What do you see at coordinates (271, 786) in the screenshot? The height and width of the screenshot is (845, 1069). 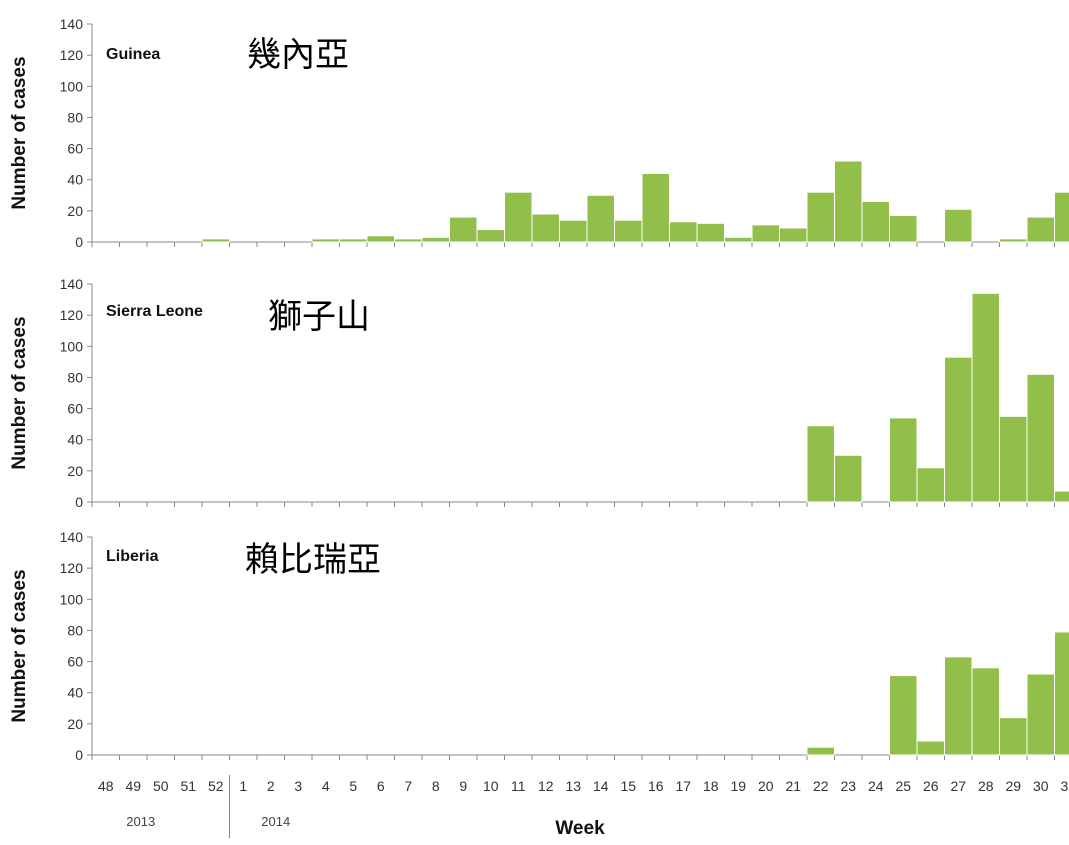 I see `x-tick-label: 2` at bounding box center [271, 786].